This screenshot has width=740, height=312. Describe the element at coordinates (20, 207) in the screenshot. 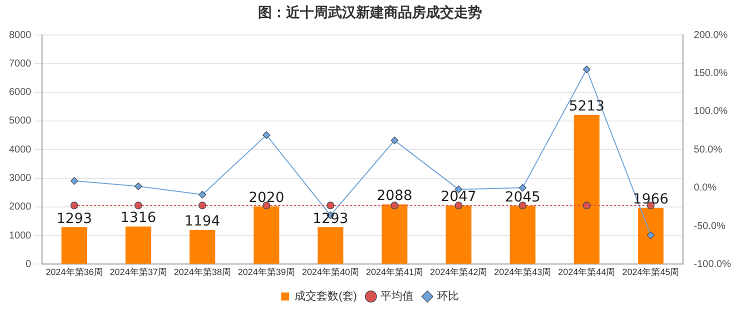

I see `y-tick-label: 2000` at that location.